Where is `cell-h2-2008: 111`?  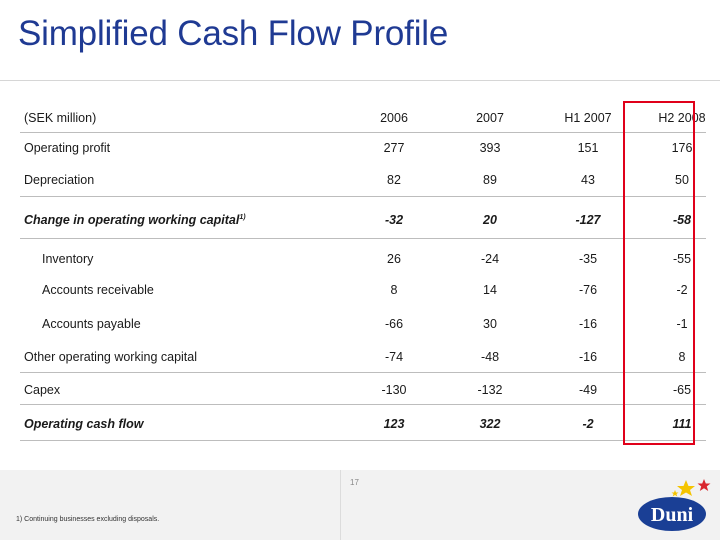 cell-h2-2008: 111 is located at coordinates (682, 424).